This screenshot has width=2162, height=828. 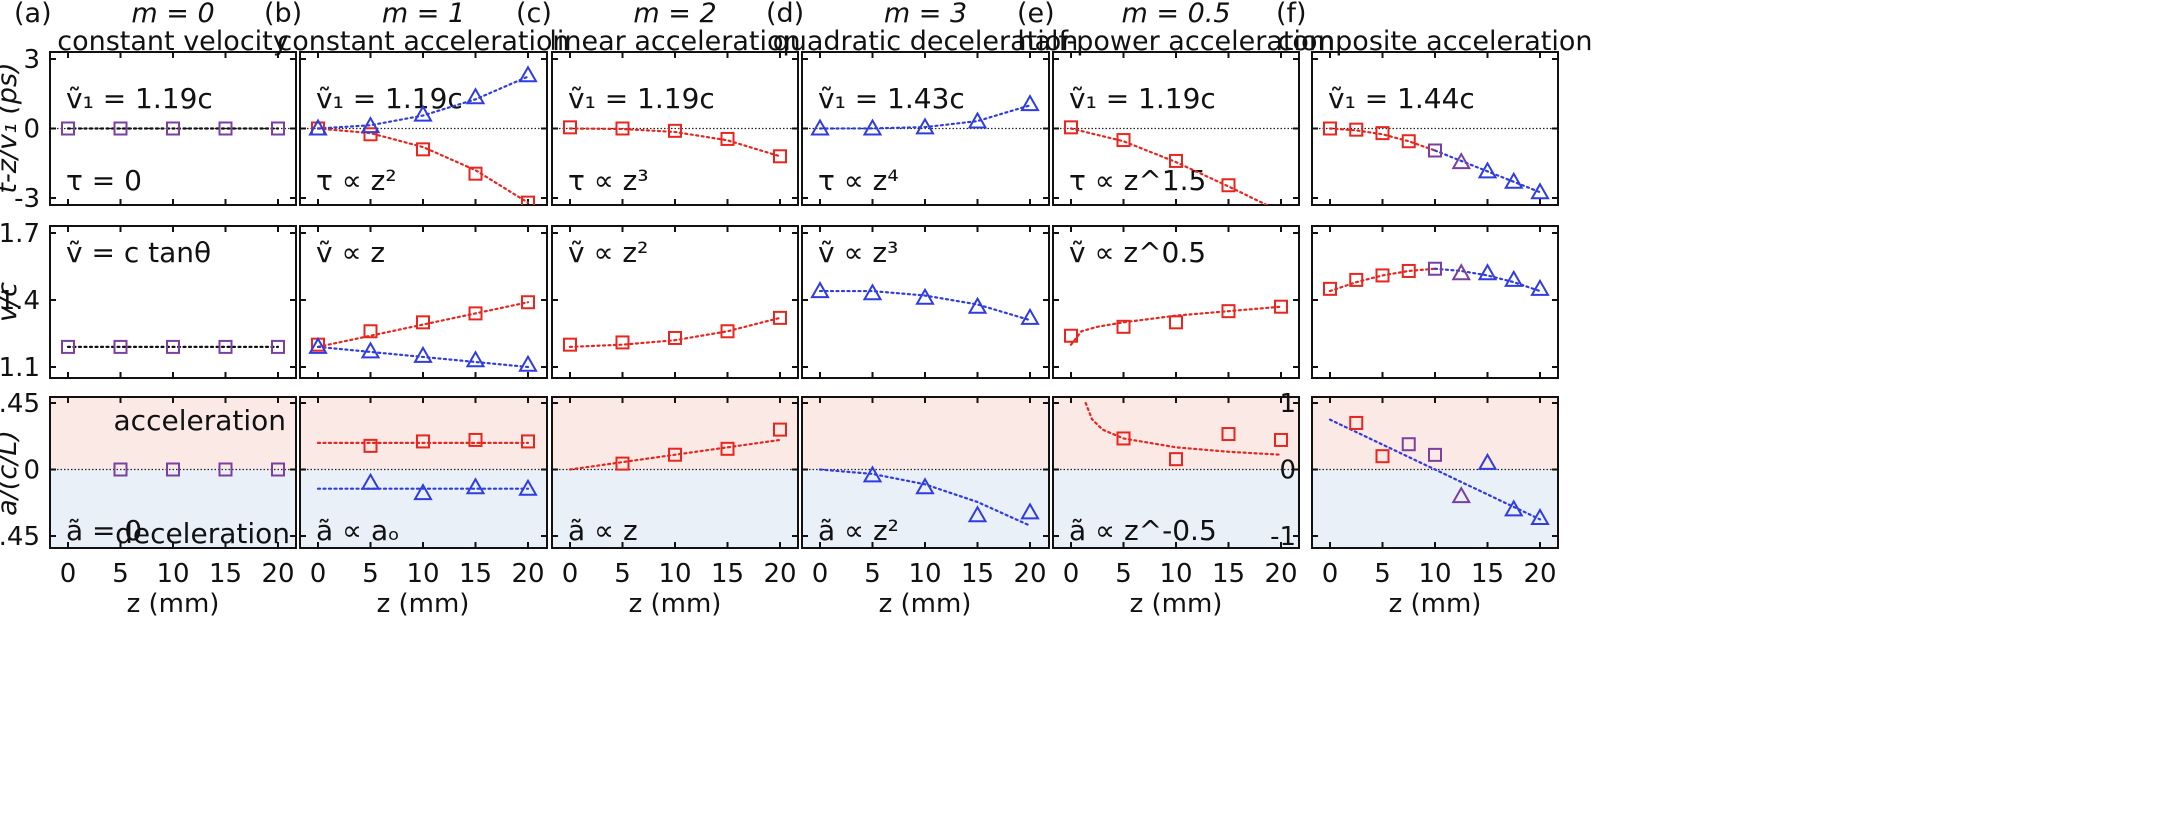 I want to click on panel-m-label: m = 0, so click(x=172, y=14).